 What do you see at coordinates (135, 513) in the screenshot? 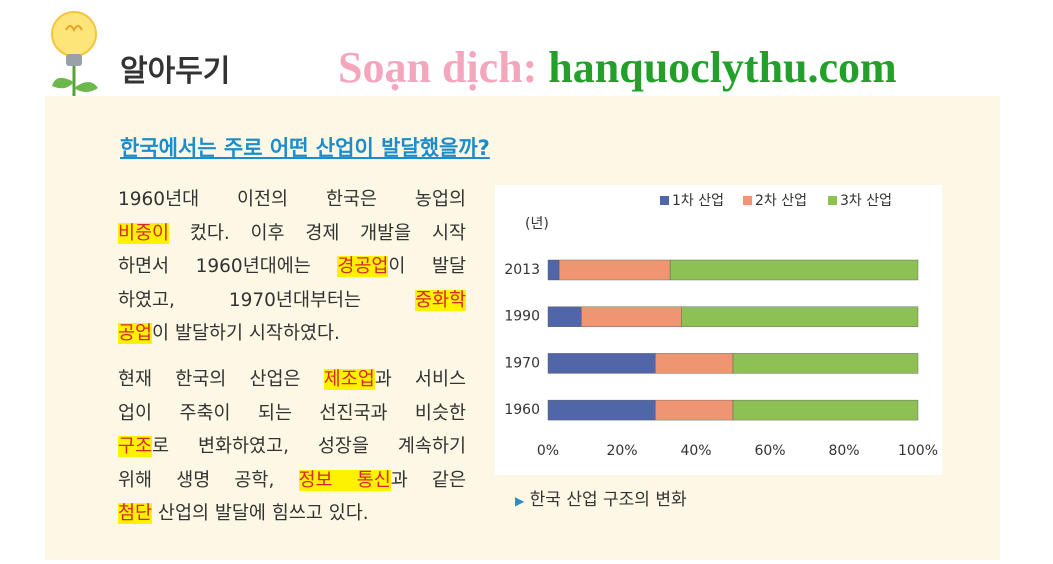
I see `highlight-term: 첨단` at bounding box center [135, 513].